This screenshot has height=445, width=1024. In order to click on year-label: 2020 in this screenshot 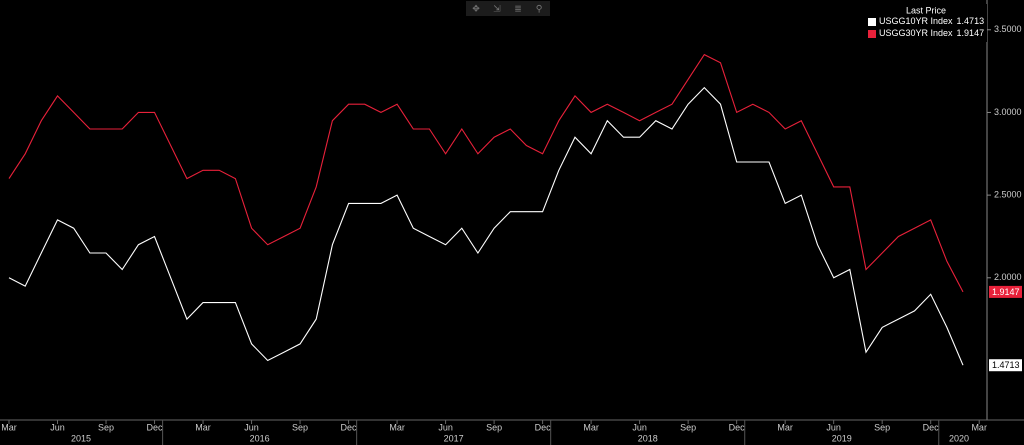, I will do `click(959, 438)`.